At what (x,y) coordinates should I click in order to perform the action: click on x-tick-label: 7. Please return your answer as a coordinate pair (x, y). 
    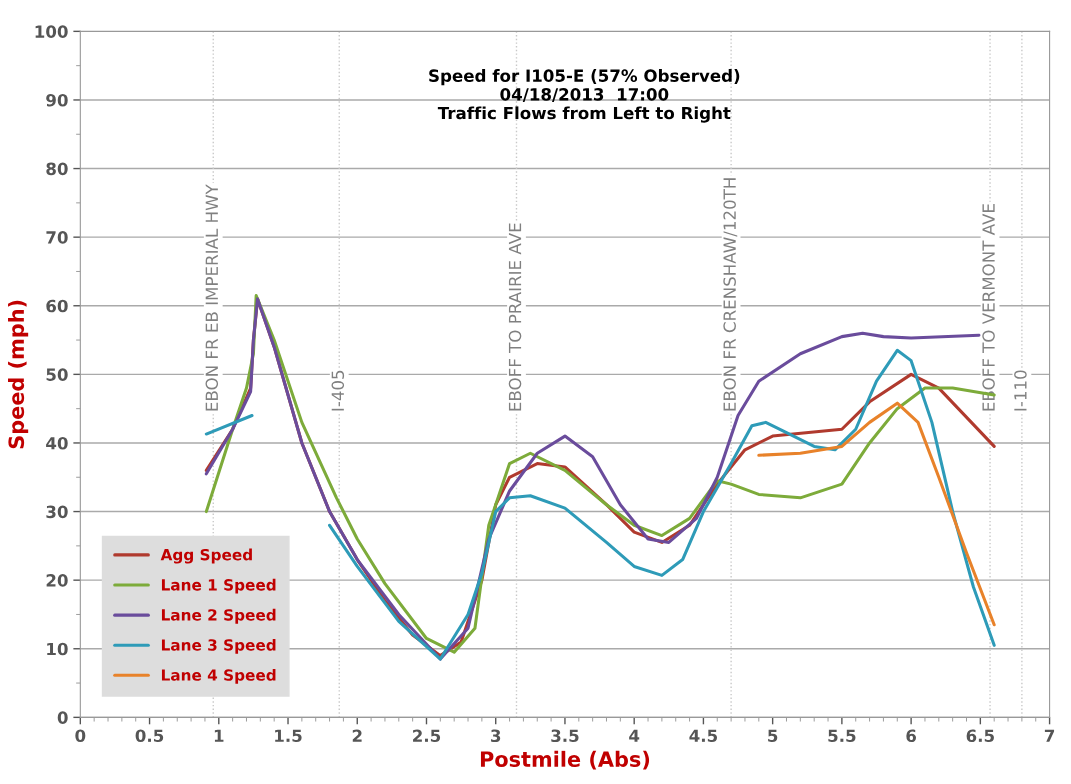
    Looking at the image, I should click on (1049, 735).